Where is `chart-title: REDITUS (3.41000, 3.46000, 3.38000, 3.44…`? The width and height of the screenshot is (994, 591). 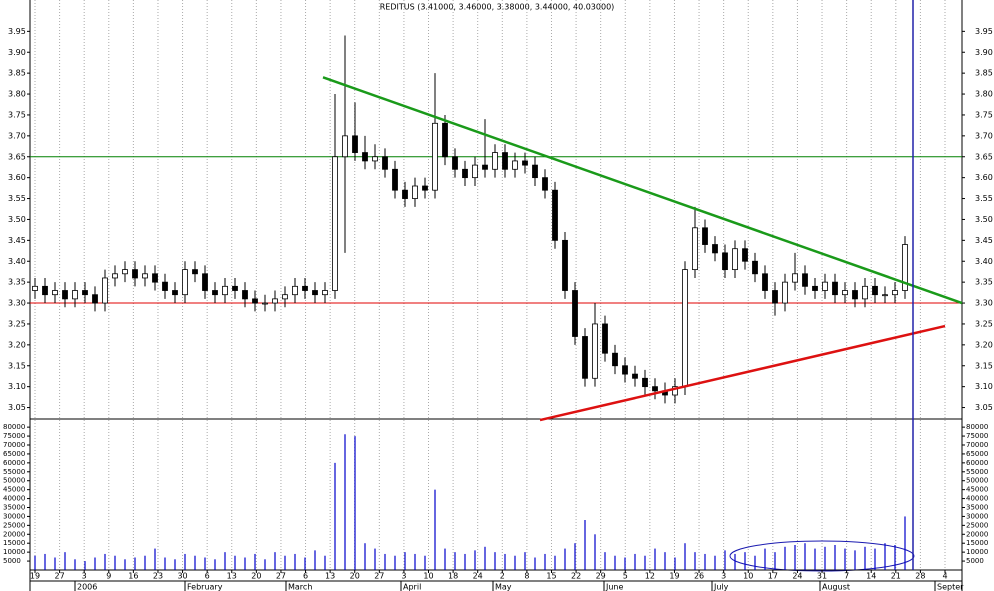
chart-title: REDITUS (3.41000, 3.46000, 3.38000, 3.44… is located at coordinates (497, 7).